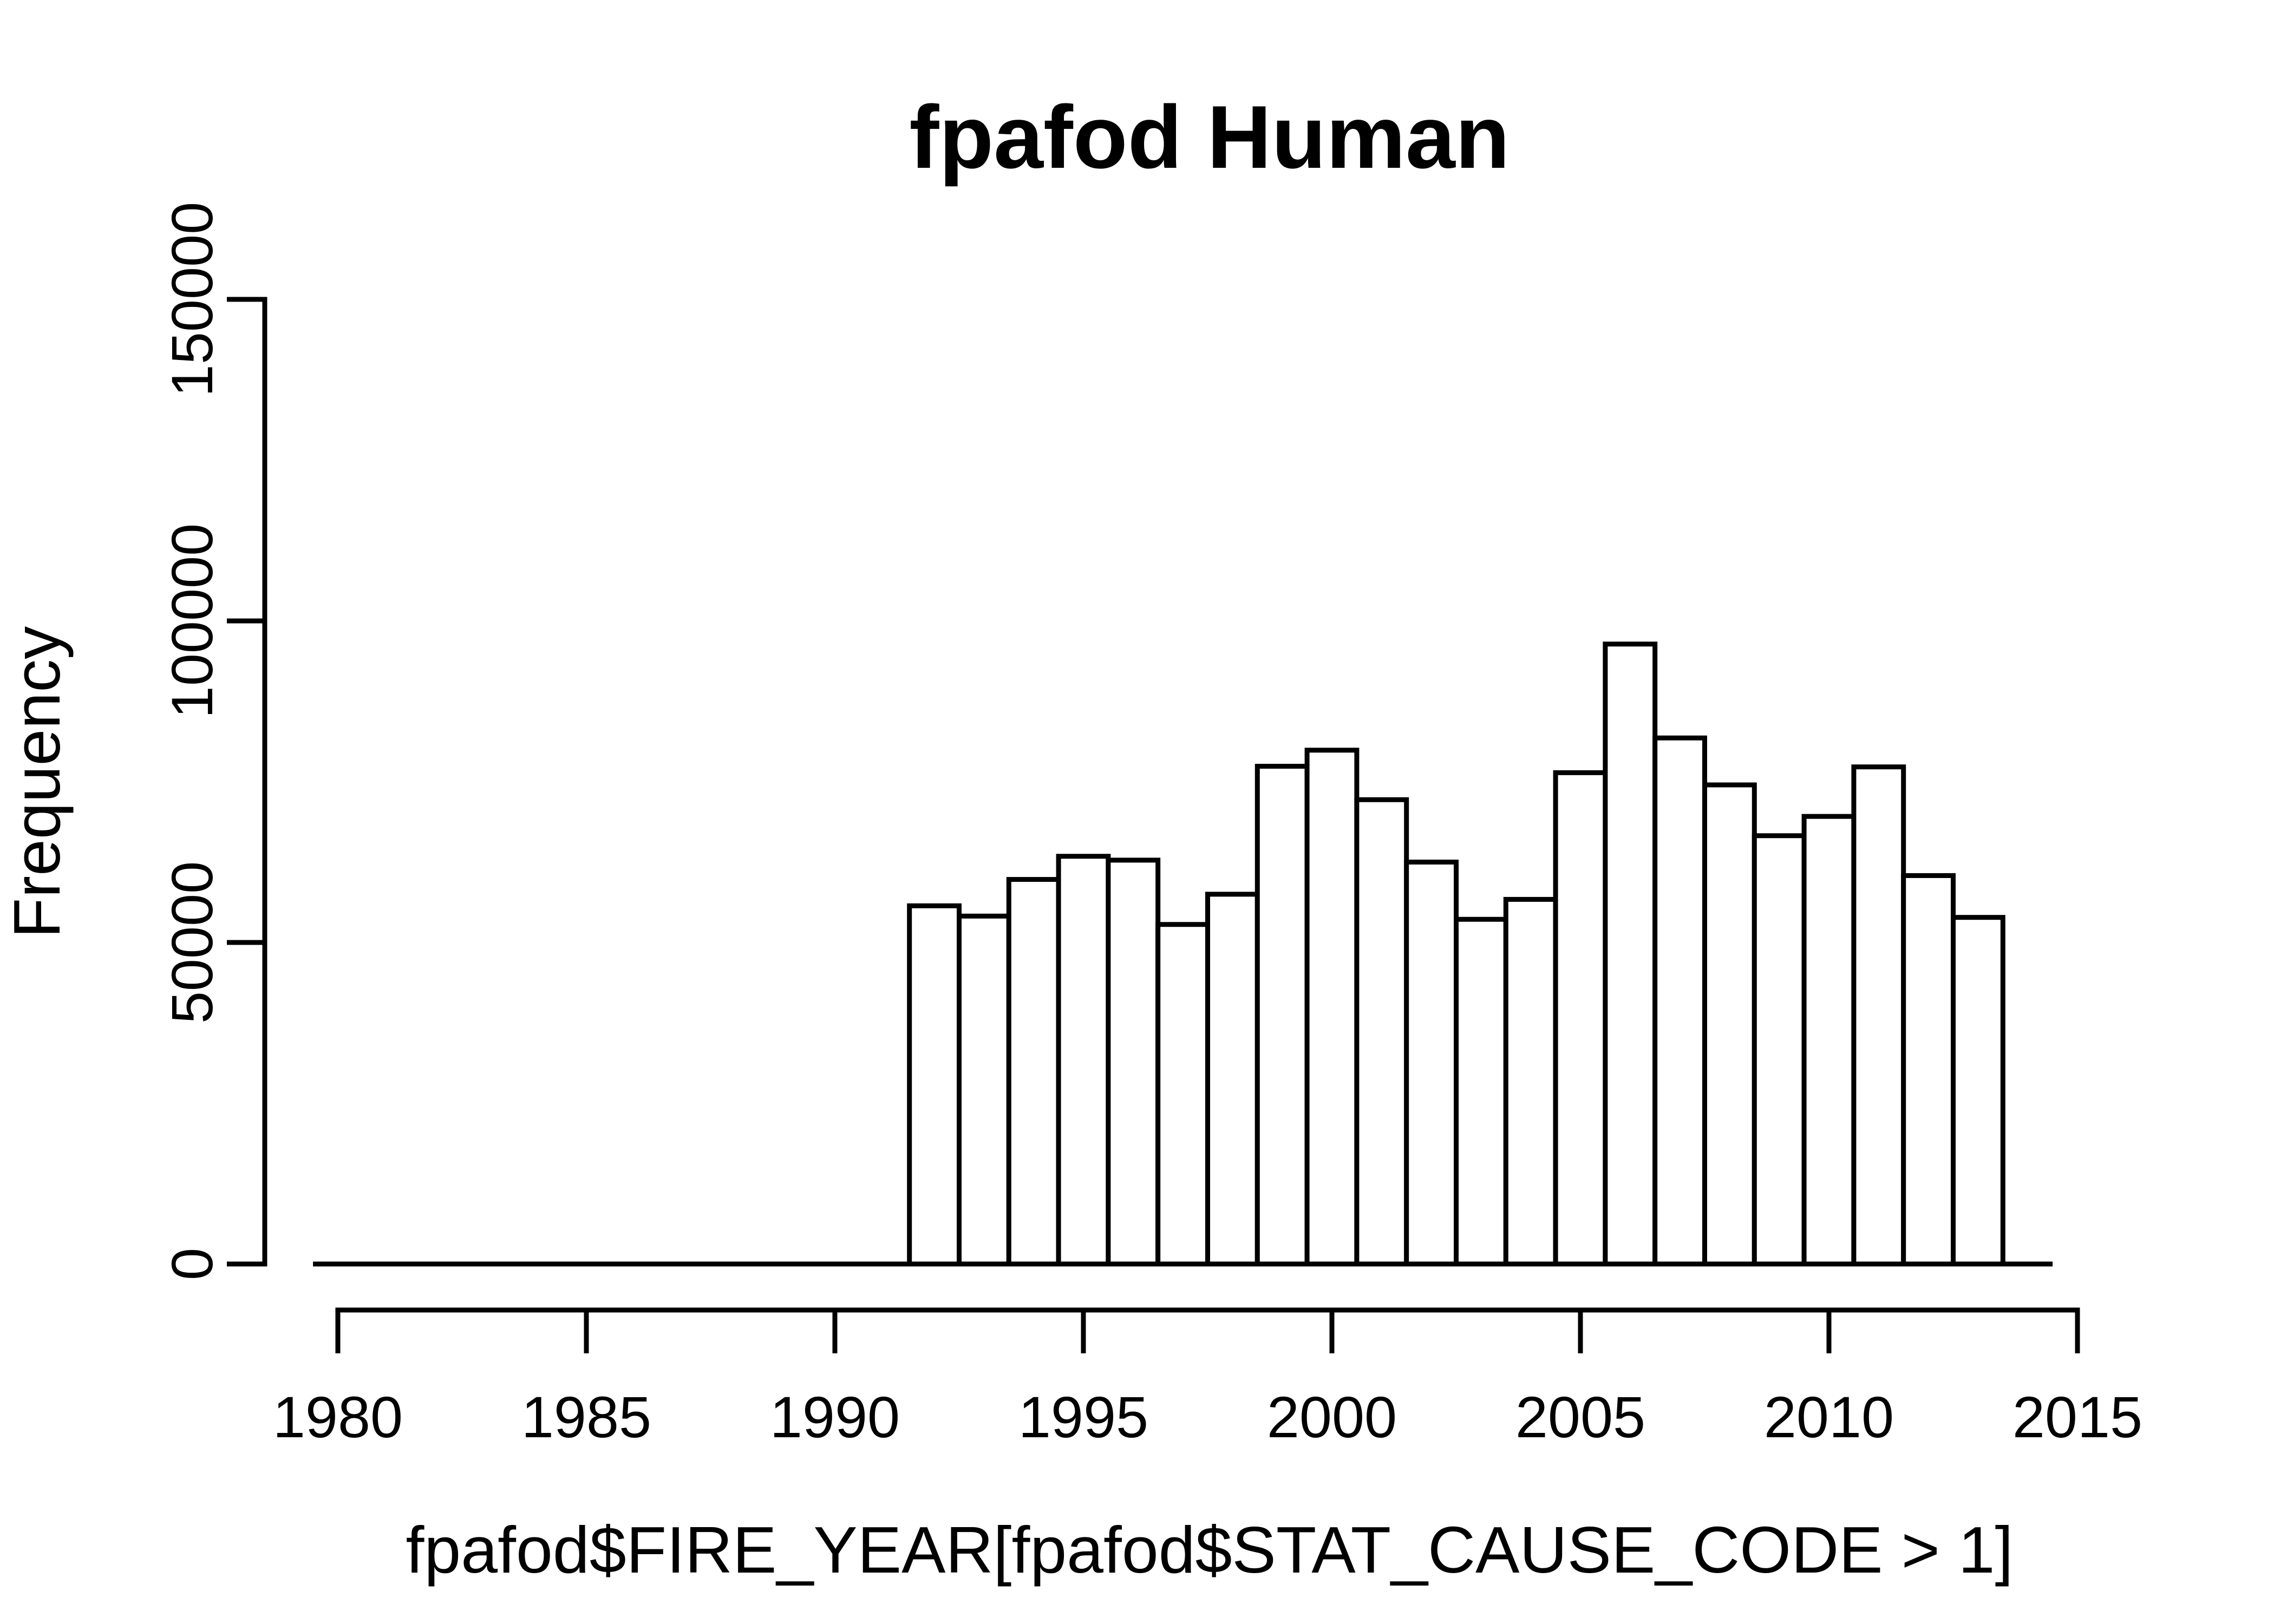 This screenshot has height=1624, width=2274. I want to click on histogram-bar-2009, so click(1780, 1050).